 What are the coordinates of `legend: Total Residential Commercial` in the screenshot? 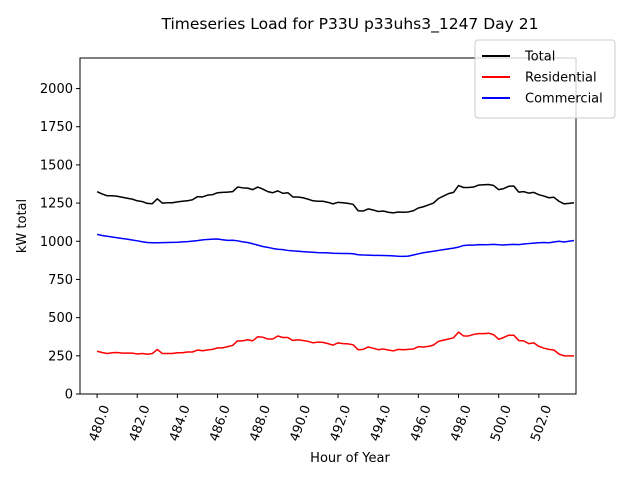 It's located at (545, 79).